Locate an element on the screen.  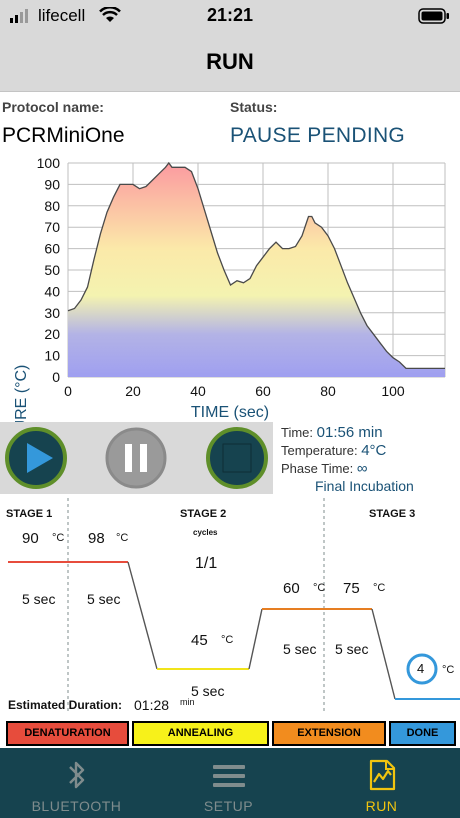
stage3-temp2-unit: °C is located at coordinates (379, 588).